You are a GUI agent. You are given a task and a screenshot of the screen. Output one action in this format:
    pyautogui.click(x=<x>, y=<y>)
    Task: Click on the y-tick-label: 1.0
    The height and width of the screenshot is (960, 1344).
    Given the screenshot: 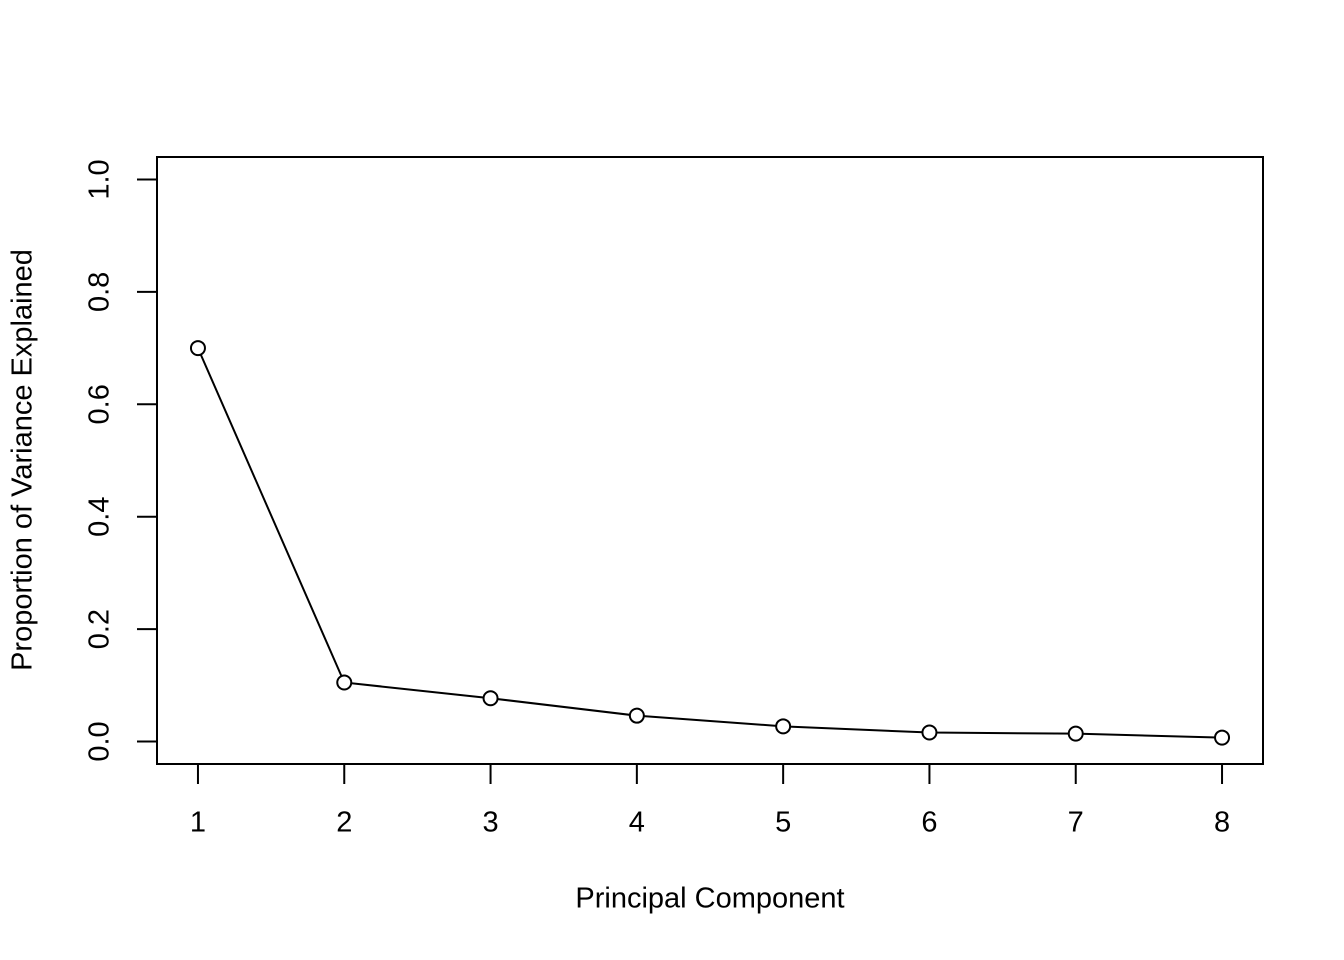 What is the action you would take?
    pyautogui.click(x=100, y=179)
    